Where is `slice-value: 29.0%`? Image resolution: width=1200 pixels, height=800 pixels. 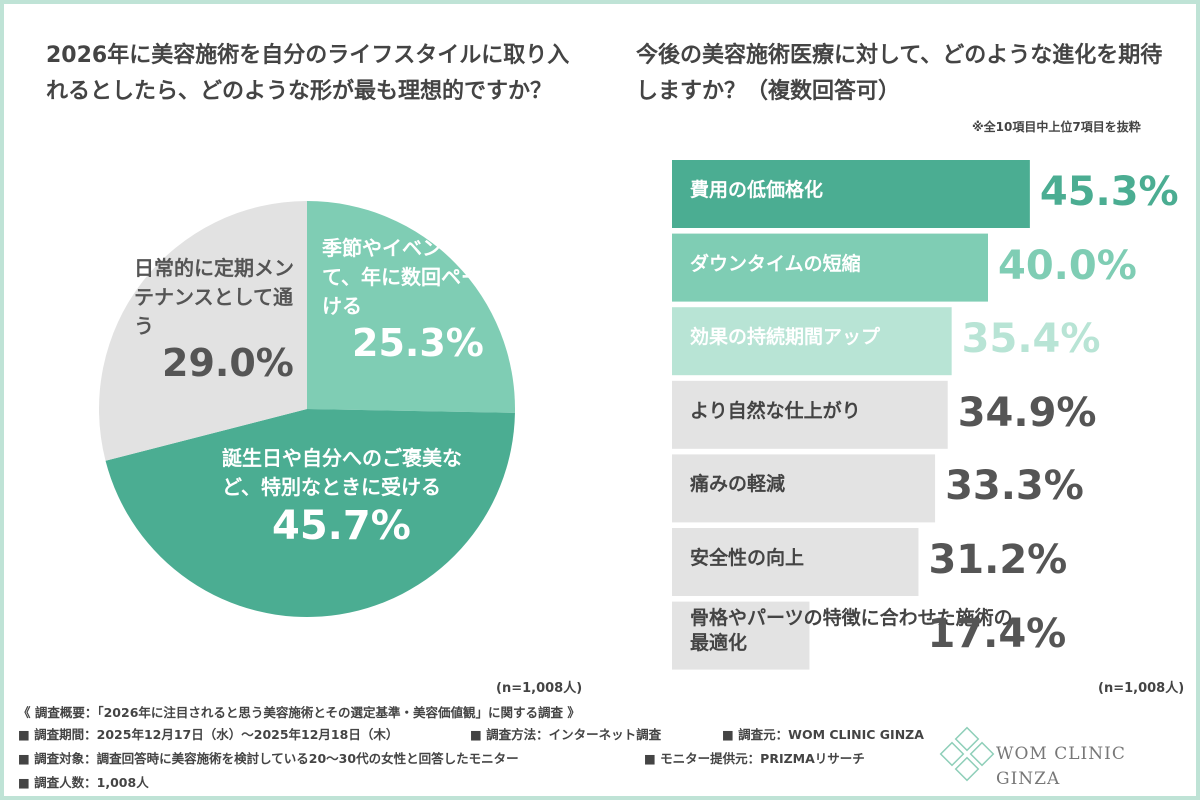
slice-value: 29.0% is located at coordinates (228, 363).